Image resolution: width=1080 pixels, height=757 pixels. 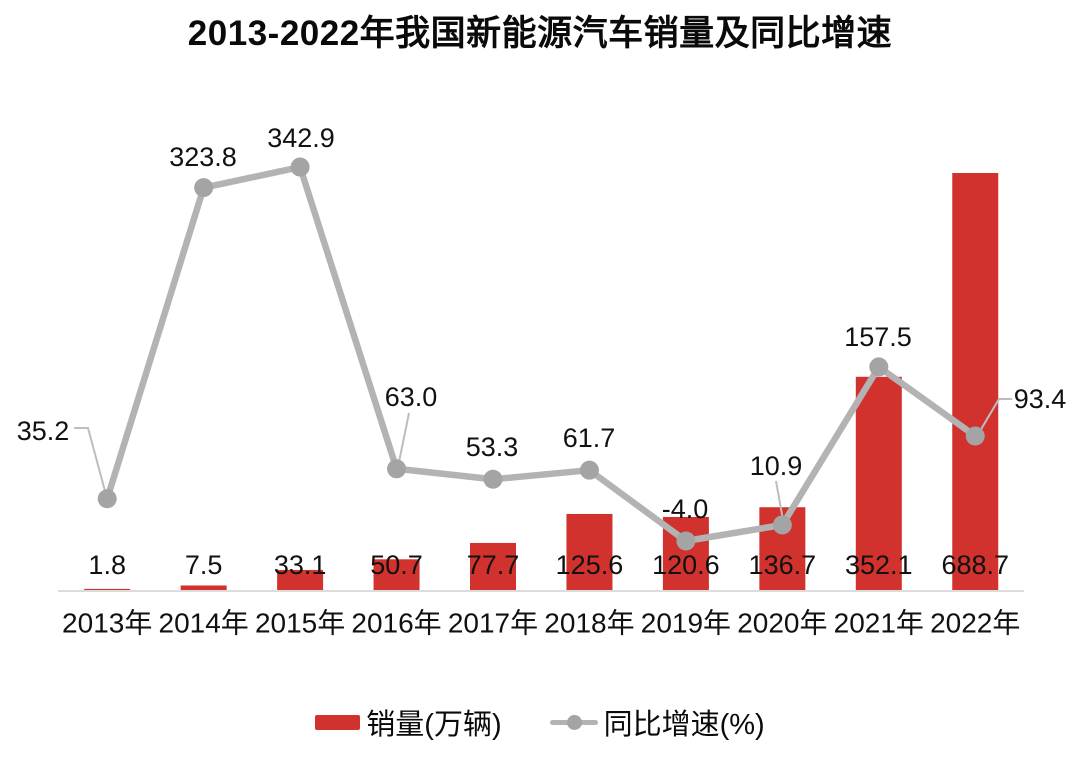 I want to click on growth-marker-2021年, so click(x=879, y=367).